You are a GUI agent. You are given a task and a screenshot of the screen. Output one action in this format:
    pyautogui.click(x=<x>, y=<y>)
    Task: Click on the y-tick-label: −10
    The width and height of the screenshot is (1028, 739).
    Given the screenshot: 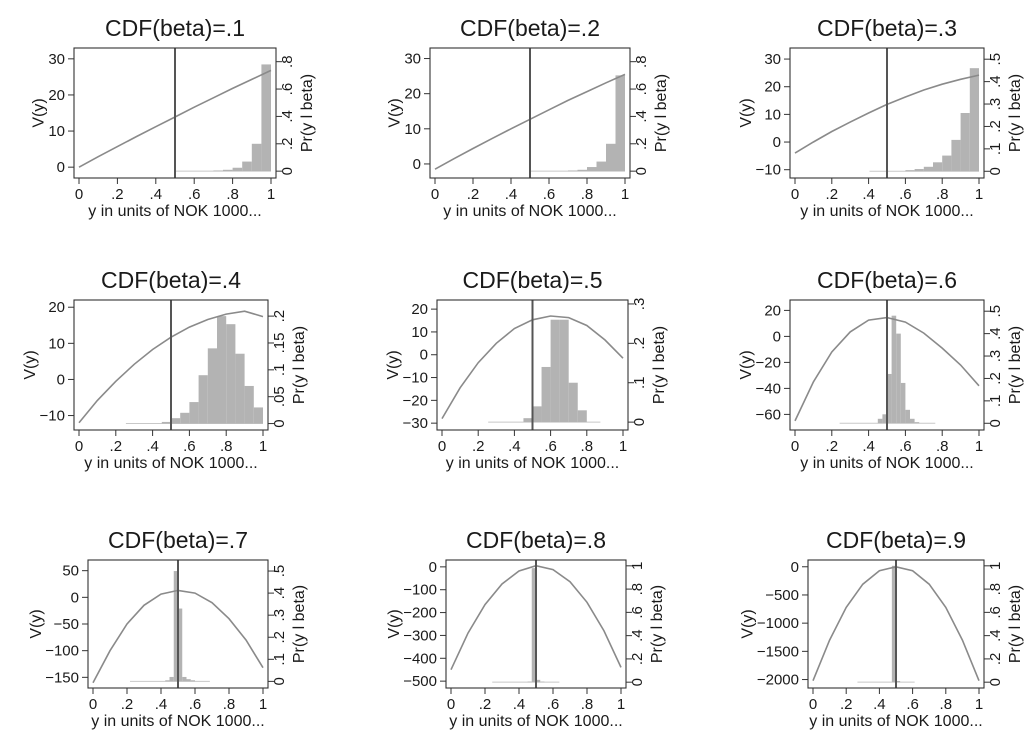 What is the action you would take?
    pyautogui.click(x=415, y=378)
    